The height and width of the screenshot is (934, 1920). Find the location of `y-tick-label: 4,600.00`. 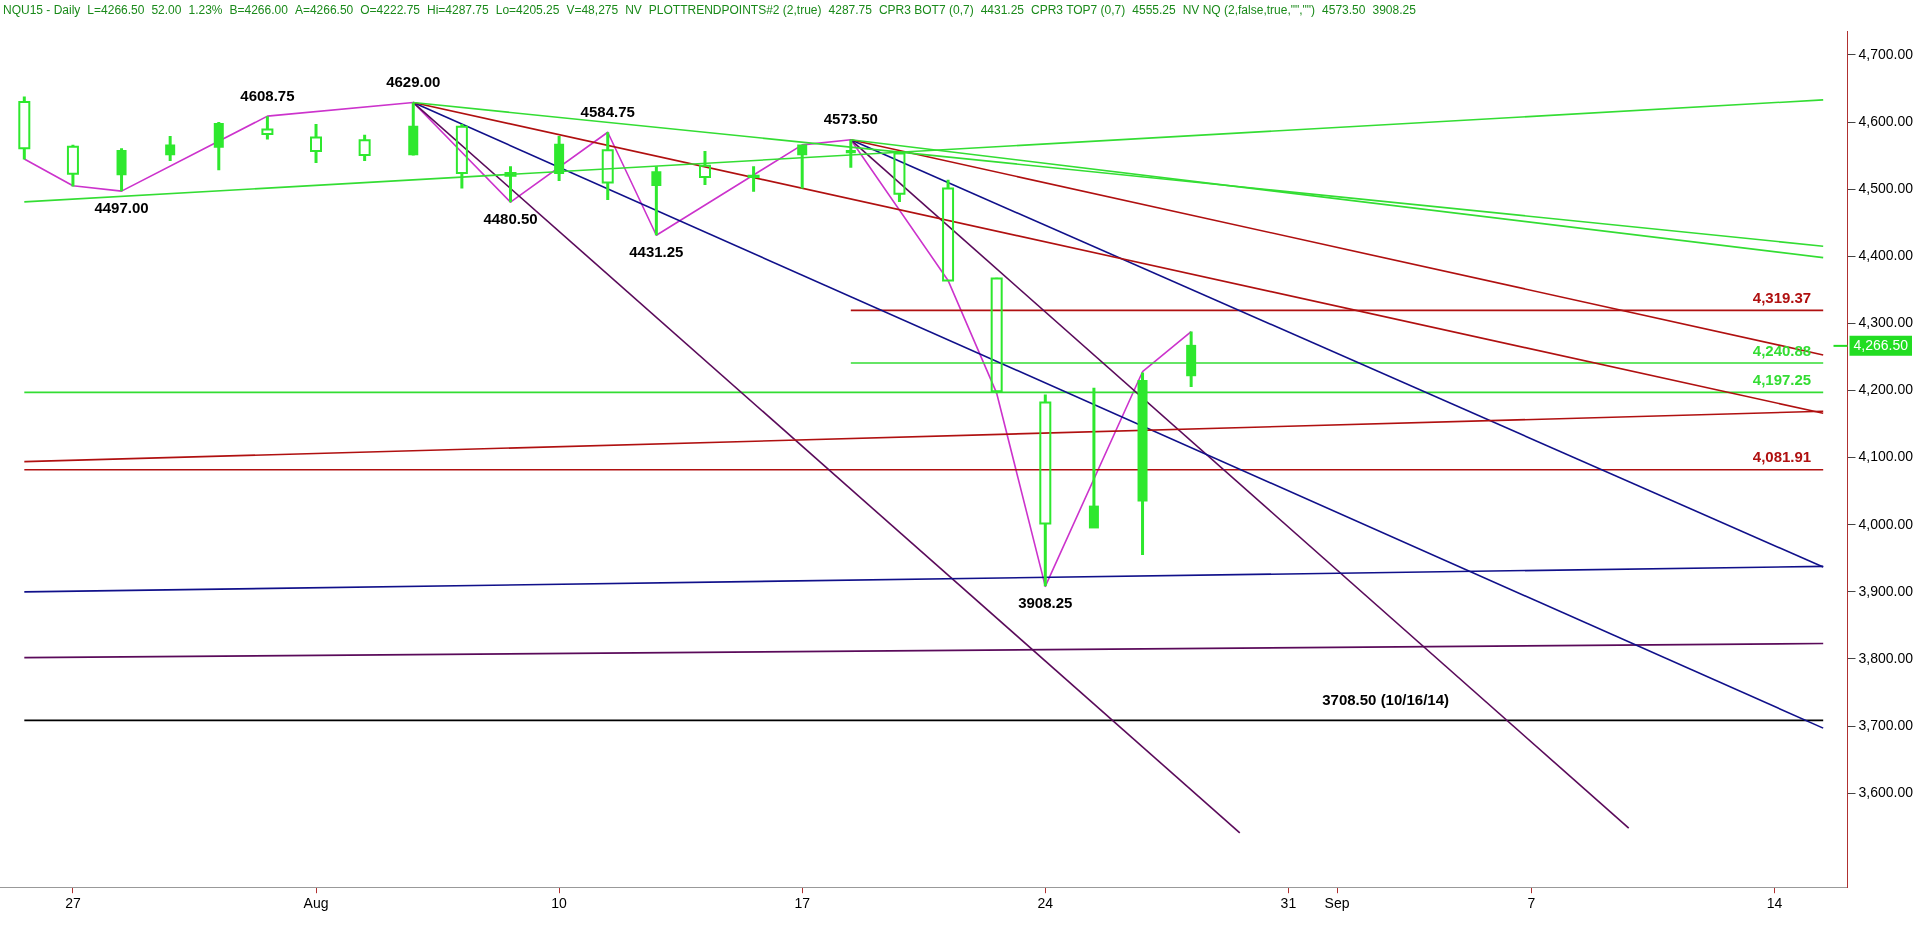

y-tick-label: 4,600.00 is located at coordinates (1886, 120).